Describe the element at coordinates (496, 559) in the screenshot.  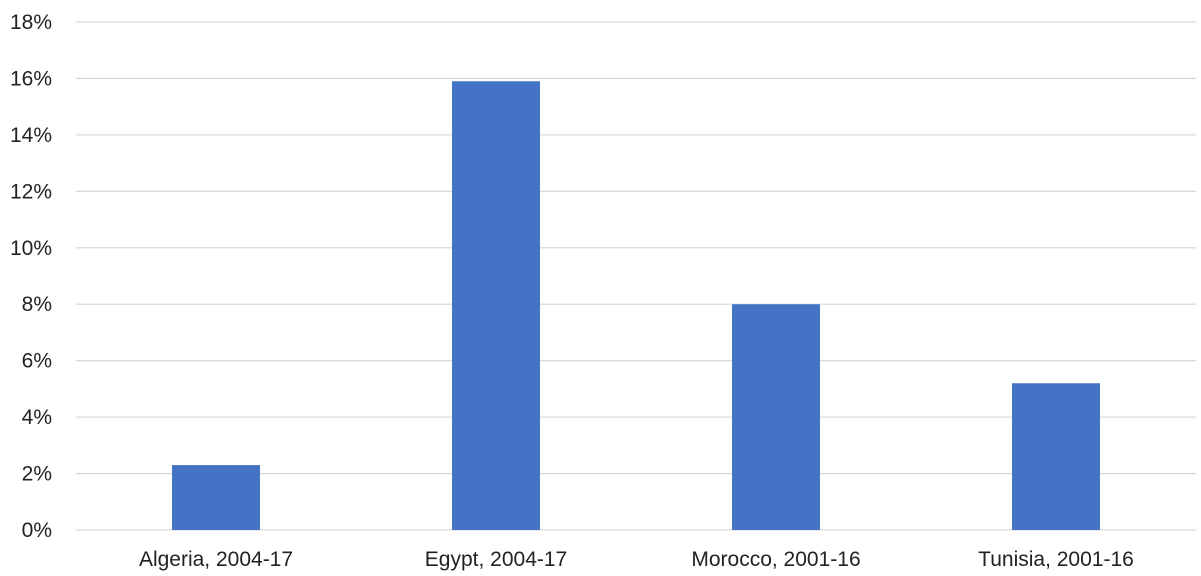
I see `x-category-label: Egypt, 2004-17` at that location.